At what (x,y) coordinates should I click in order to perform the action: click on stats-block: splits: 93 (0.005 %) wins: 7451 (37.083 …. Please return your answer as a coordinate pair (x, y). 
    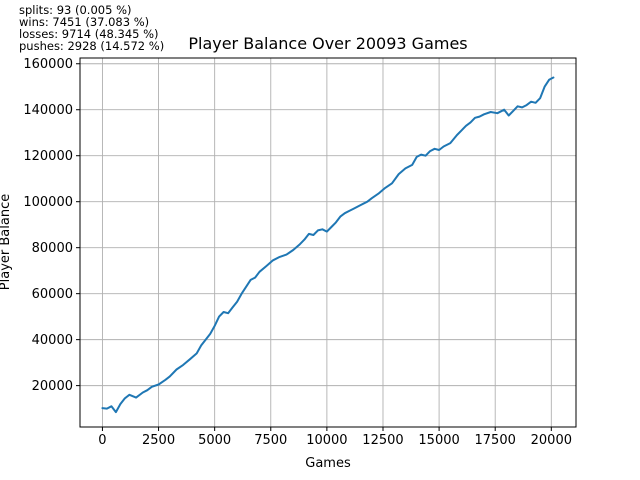
    Looking at the image, I should click on (91, 28).